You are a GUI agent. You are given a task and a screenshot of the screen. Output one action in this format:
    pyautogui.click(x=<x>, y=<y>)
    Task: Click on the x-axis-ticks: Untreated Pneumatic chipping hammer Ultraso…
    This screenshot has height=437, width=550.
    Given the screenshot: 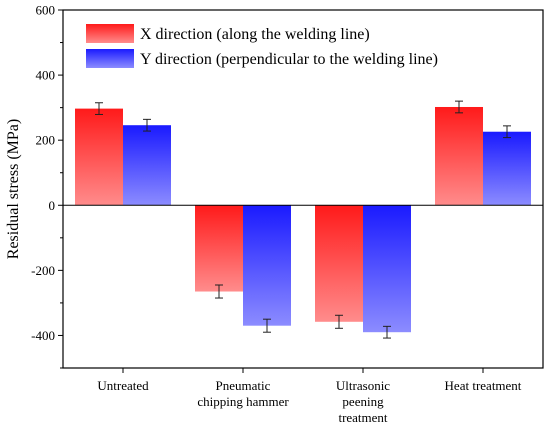 What is the action you would take?
    pyautogui.click(x=309, y=396)
    